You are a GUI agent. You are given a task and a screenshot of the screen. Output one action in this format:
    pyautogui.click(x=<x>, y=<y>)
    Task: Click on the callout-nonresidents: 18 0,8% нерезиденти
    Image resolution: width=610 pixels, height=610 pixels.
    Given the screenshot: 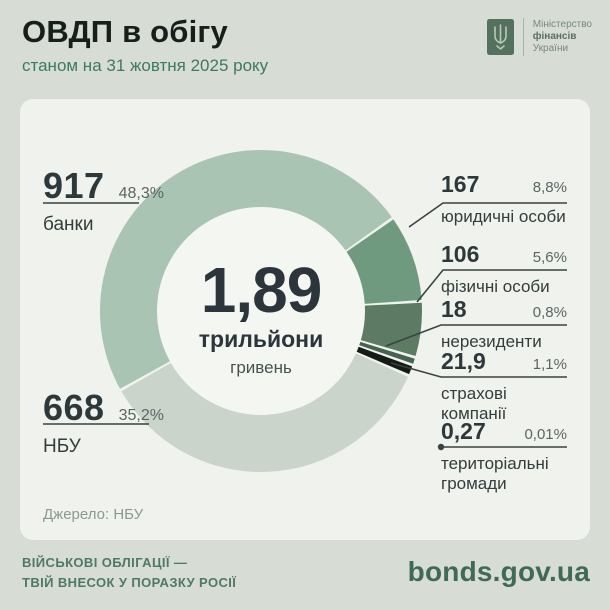 What is the action you would take?
    pyautogui.click(x=504, y=324)
    